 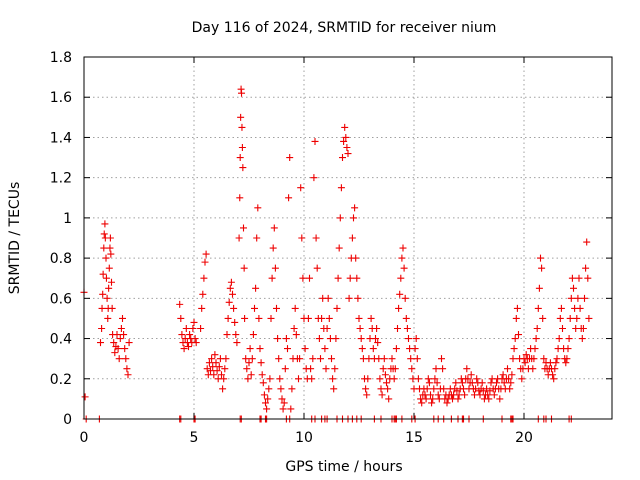 What do you see at coordinates (61, 138) in the screenshot?
I see `y-tick-label: 1.4` at bounding box center [61, 138].